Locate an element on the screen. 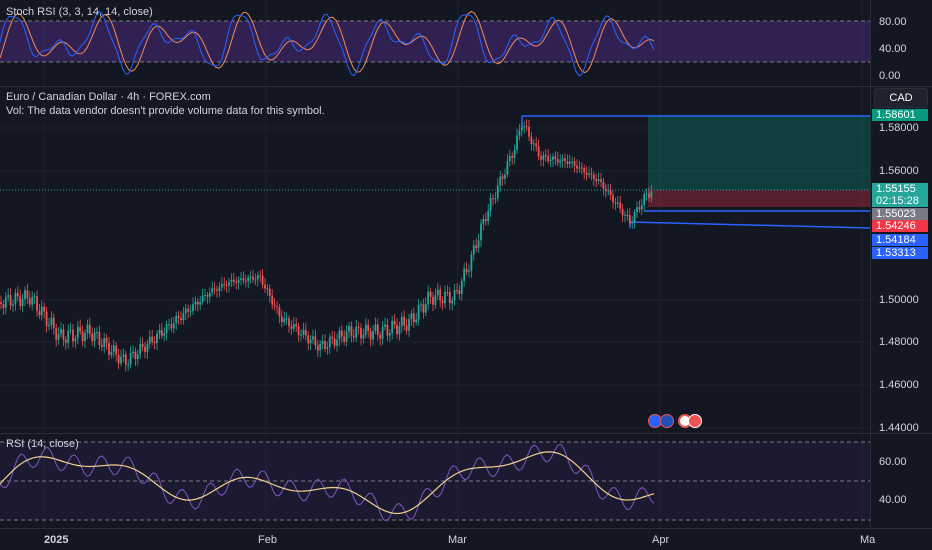  price-tick: 1.56000 is located at coordinates (899, 171).